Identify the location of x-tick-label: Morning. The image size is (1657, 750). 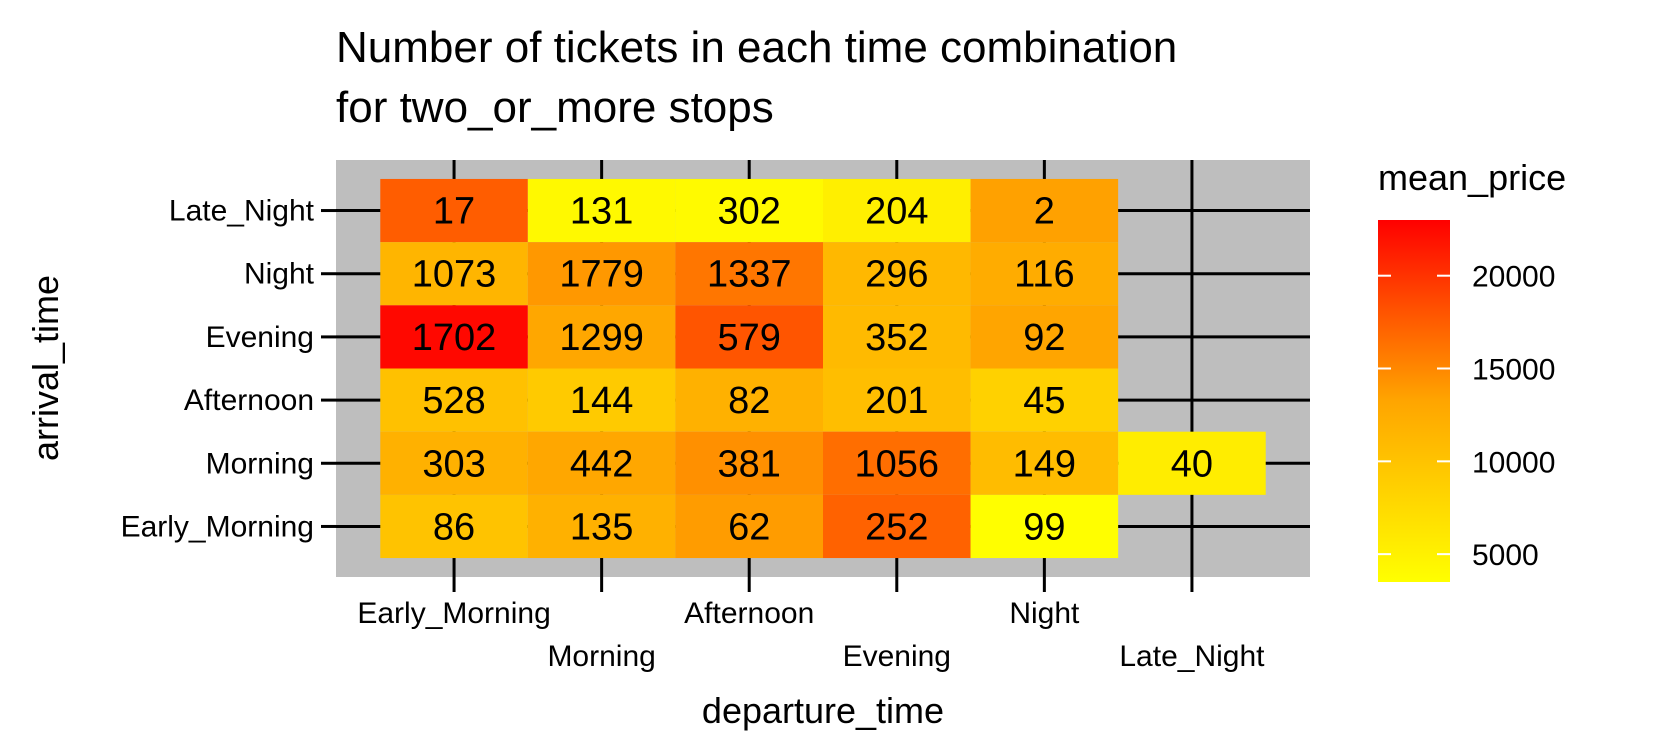
(601, 656).